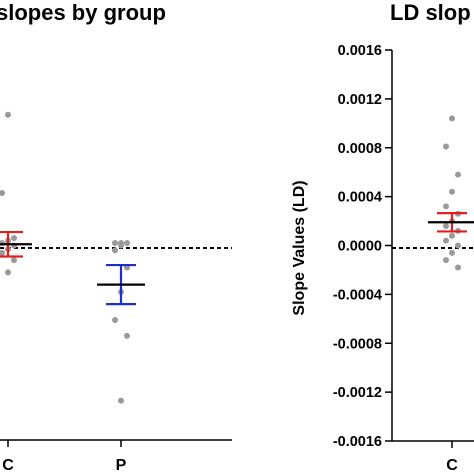 This screenshot has height=474, width=474. What do you see at coordinates (121, 465) in the screenshot?
I see `left-category-label-p: P` at bounding box center [121, 465].